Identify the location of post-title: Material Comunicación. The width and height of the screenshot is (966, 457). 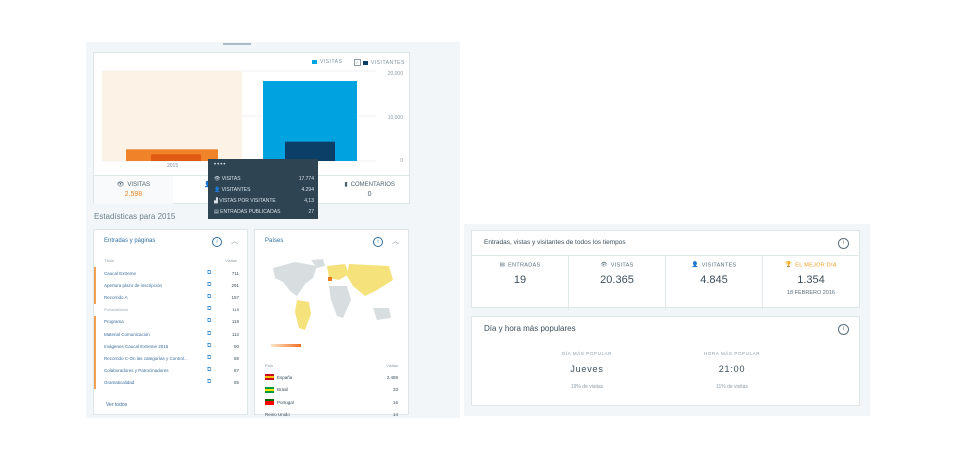
(127, 334).